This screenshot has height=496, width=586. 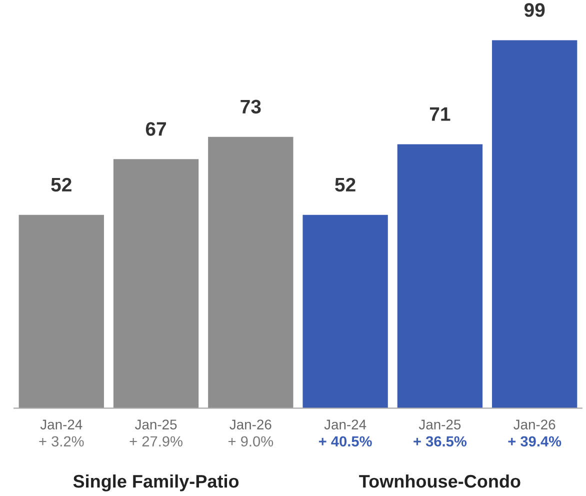 What do you see at coordinates (251, 433) in the screenshot?
I see `x-tick-label: Jan-26 + 9.0%` at bounding box center [251, 433].